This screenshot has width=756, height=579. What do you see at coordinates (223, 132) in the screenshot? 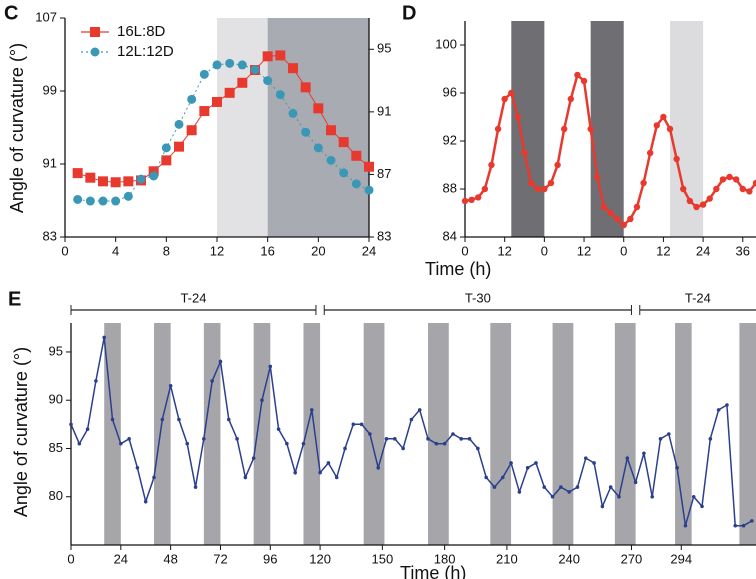
I see `series-line` at bounding box center [223, 132].